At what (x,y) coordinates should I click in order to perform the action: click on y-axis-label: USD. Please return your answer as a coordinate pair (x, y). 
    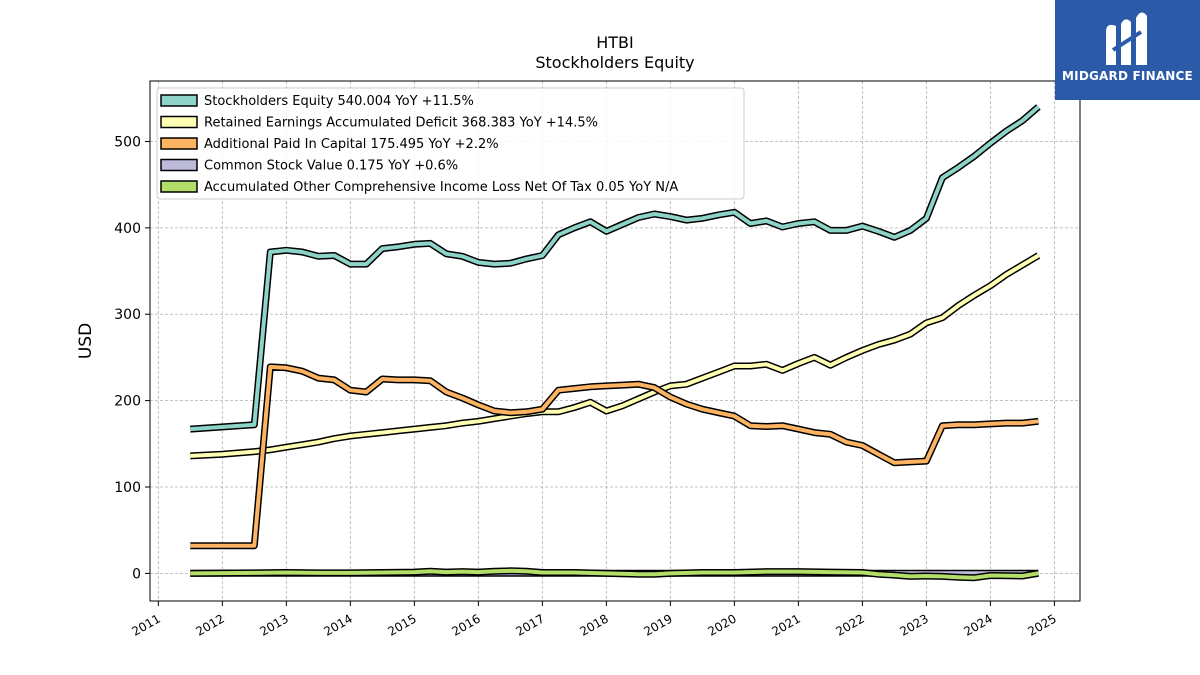
    Looking at the image, I should click on (86, 341).